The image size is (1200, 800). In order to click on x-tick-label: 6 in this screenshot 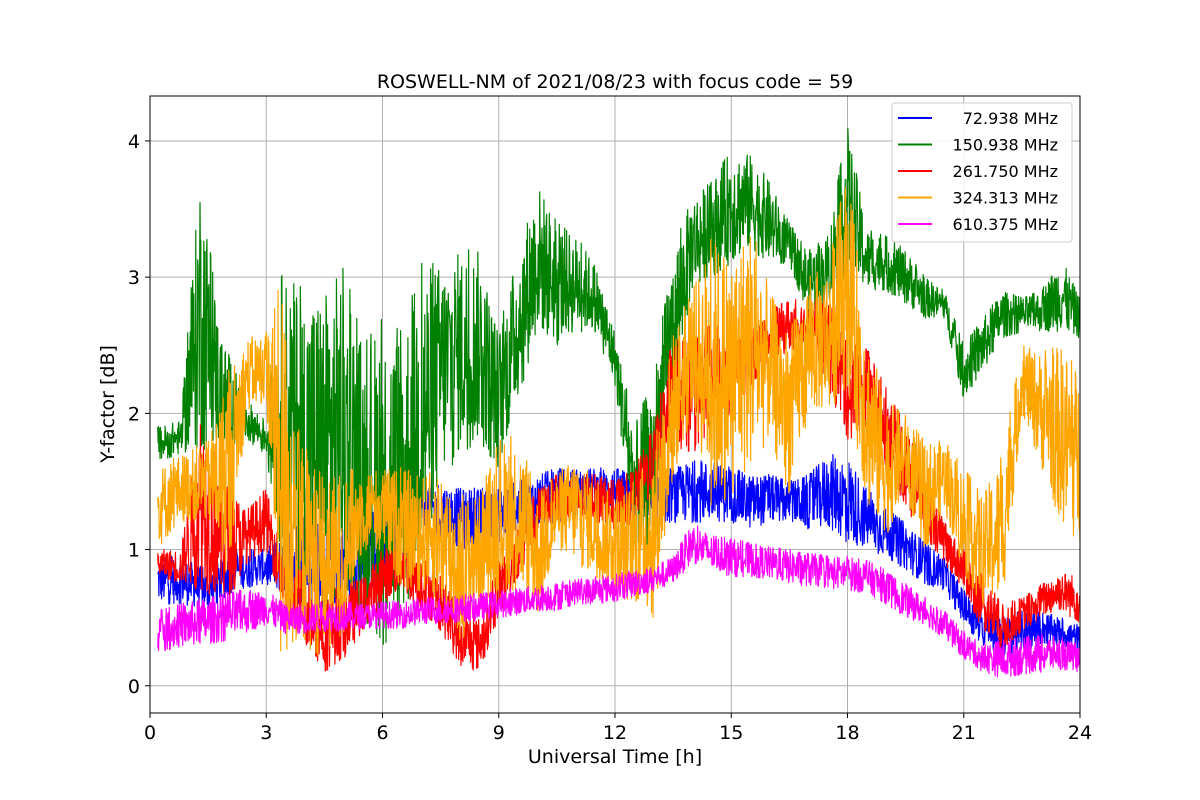, I will do `click(382, 733)`.